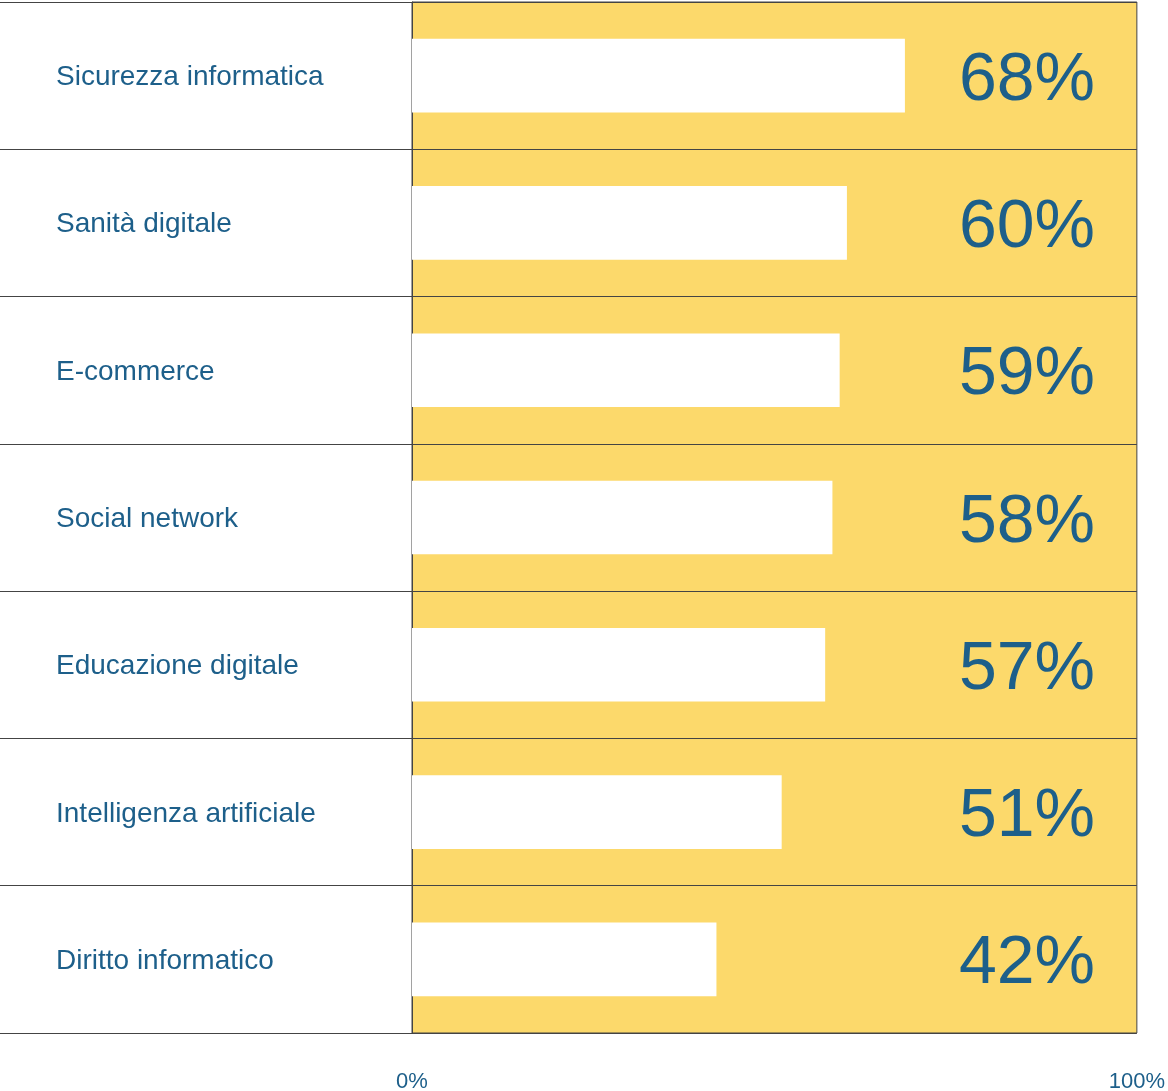  What do you see at coordinates (135, 370) in the screenshot?
I see `y-tick-label: E-commerce` at bounding box center [135, 370].